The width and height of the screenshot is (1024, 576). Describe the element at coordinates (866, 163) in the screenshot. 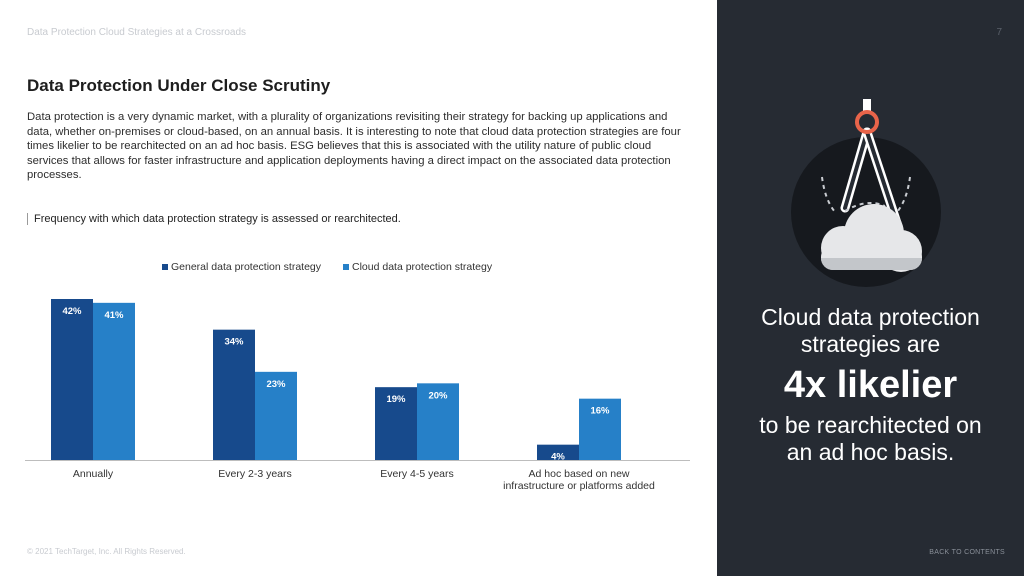

I see `compass-icon` at that location.